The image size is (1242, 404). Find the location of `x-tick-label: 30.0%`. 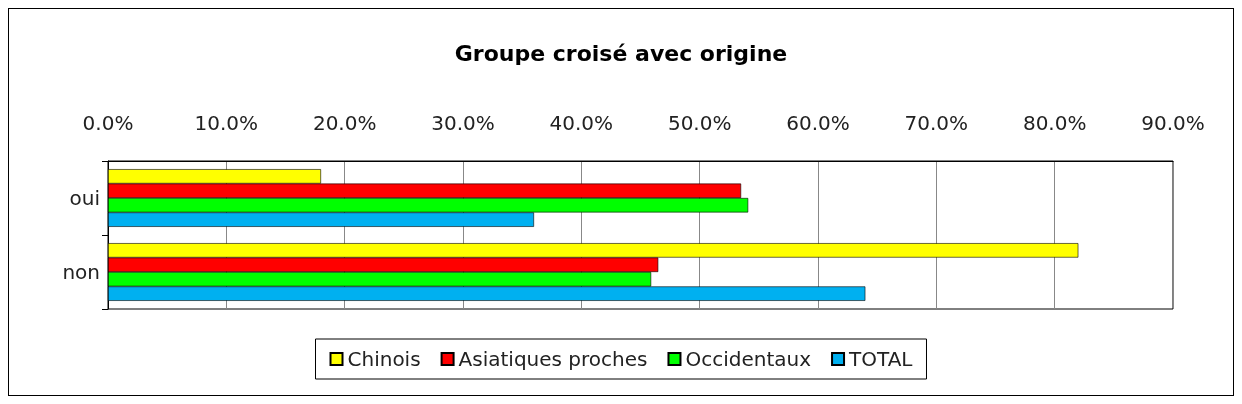

x-tick-label: 30.0% is located at coordinates (463, 123).